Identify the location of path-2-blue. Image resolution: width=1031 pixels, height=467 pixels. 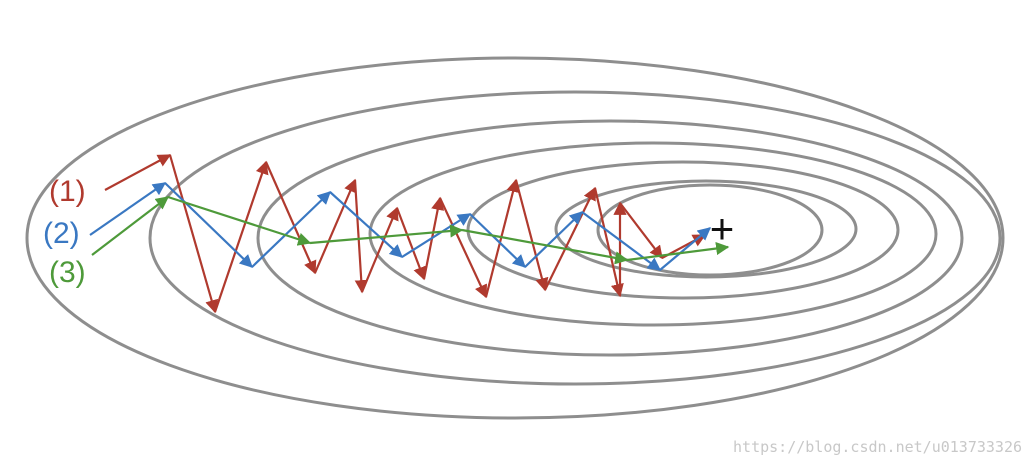
(400, 226).